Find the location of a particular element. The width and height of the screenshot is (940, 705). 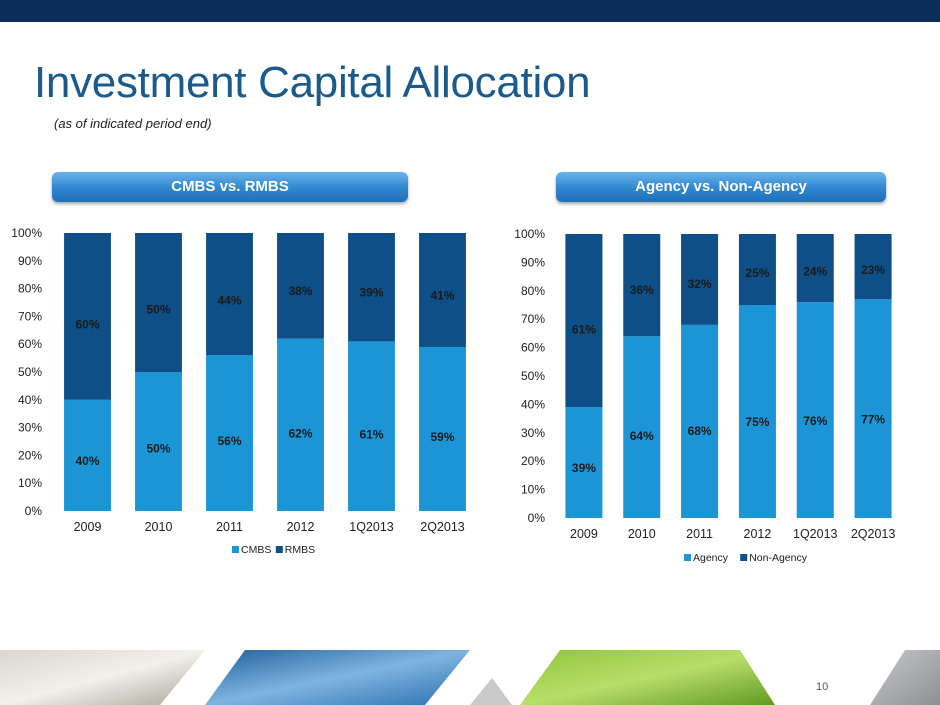

legend-swatch-rmbs is located at coordinates (279, 549).